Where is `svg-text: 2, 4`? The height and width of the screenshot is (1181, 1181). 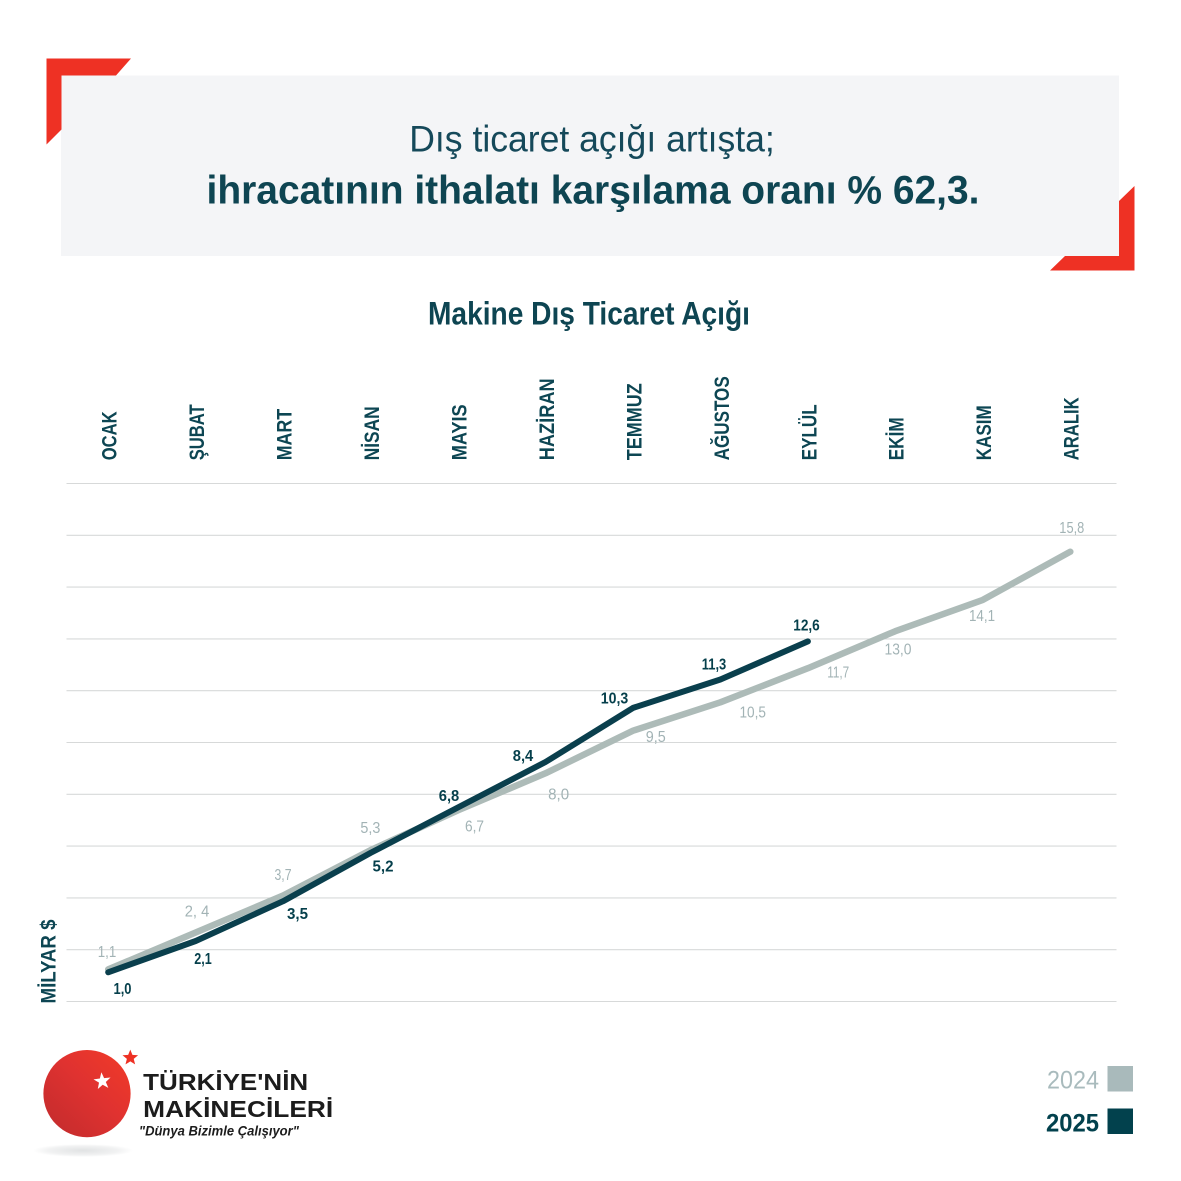
svg-text: 2, 4 is located at coordinates (197, 912).